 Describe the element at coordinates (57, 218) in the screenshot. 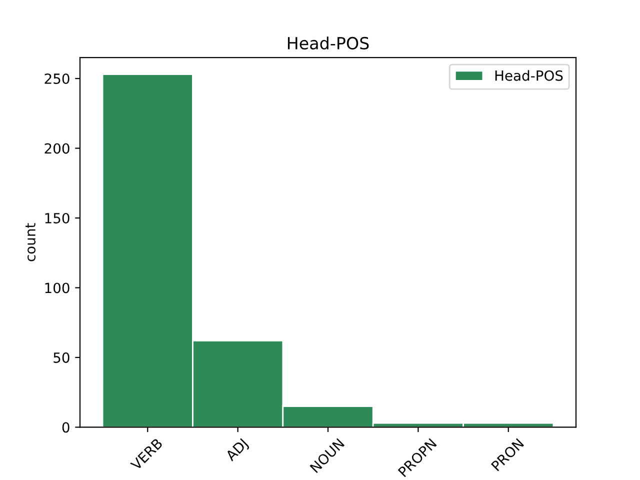

I see `y-tick-label: 150` at that location.